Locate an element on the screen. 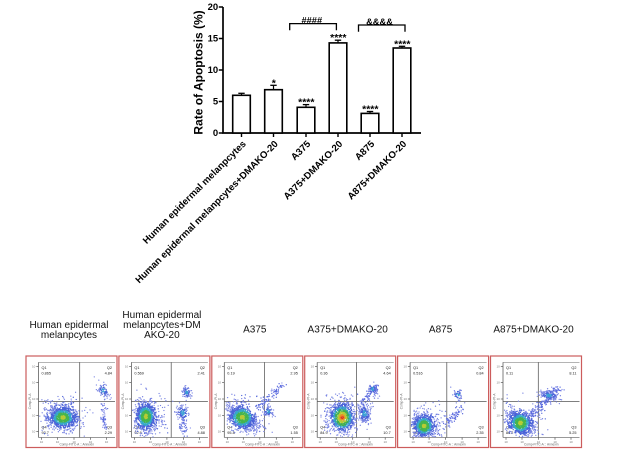 The height and width of the screenshot is (463, 639). svg-text: 2.29 is located at coordinates (108, 433).